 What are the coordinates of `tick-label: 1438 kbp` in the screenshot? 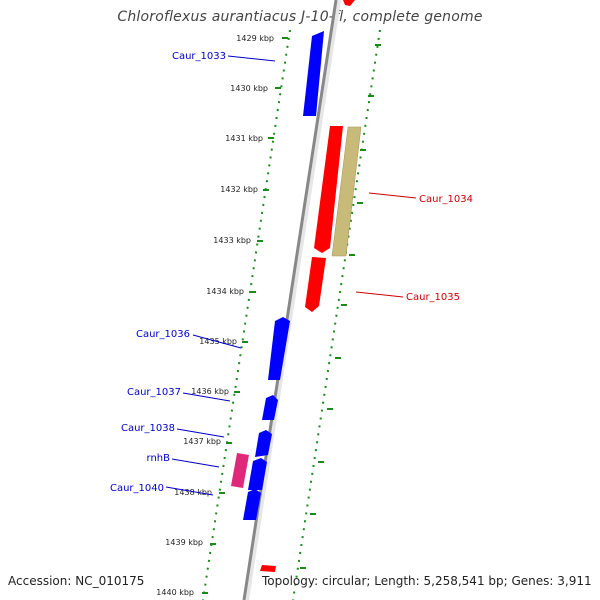 It's located at (193, 492).